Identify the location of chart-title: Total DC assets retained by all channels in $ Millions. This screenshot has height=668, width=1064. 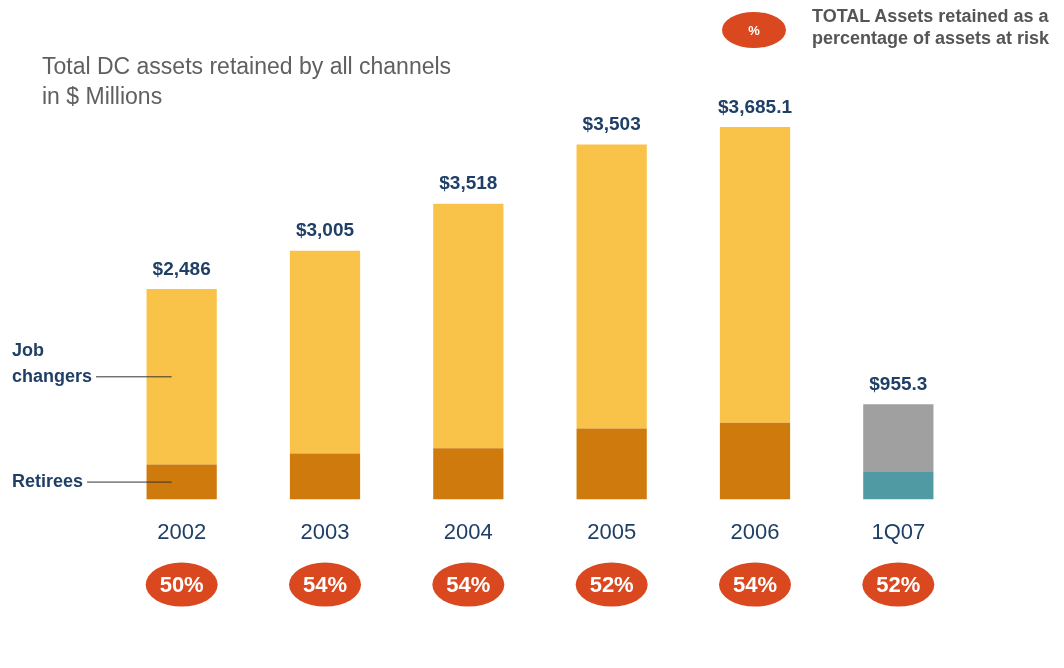
(247, 81).